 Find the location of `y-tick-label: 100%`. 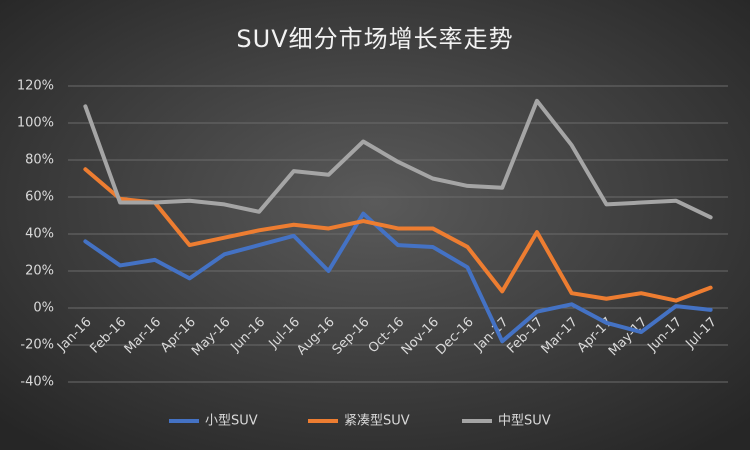

y-tick-label: 100% is located at coordinates (35, 123).